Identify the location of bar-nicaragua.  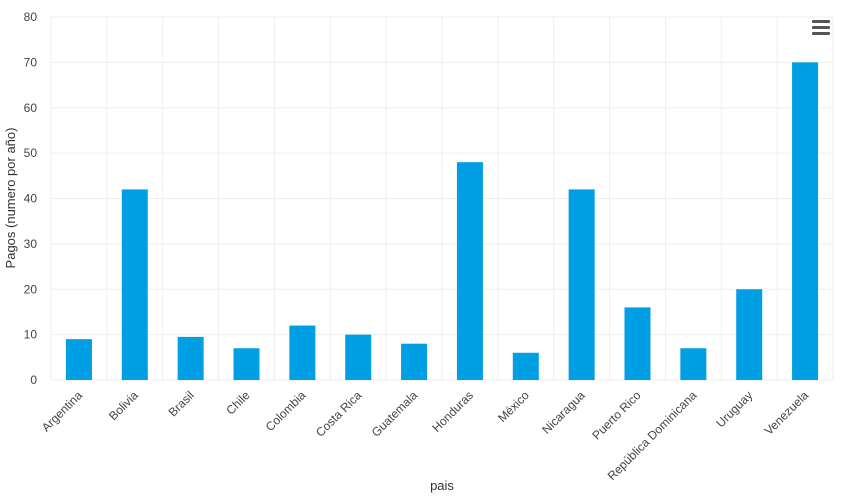
(581, 284).